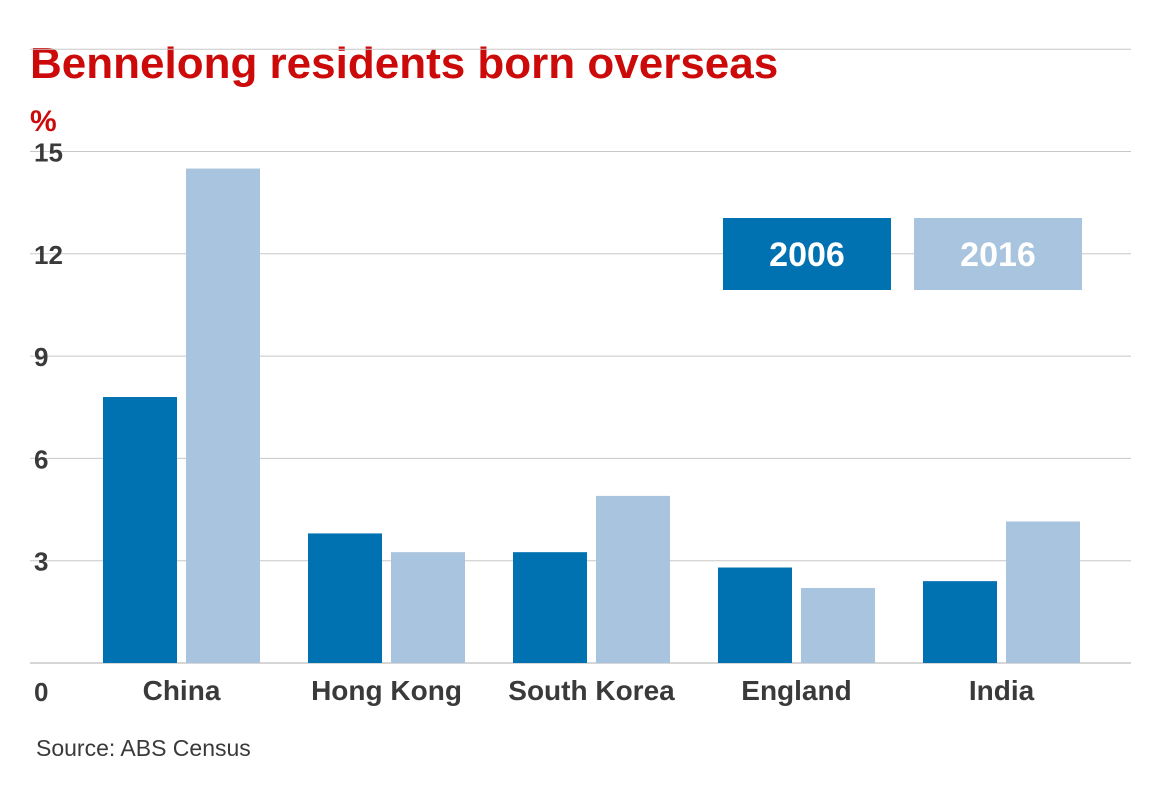 Image resolution: width=1162 pixels, height=800 pixels. What do you see at coordinates (404, 63) in the screenshot?
I see `chart-title: Bennelong residents born overseas` at bounding box center [404, 63].